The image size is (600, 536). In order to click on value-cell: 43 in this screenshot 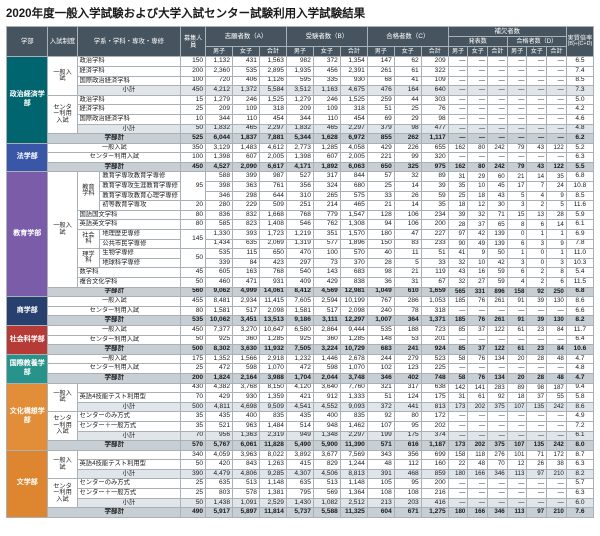, I will do `click(537, 148)`.